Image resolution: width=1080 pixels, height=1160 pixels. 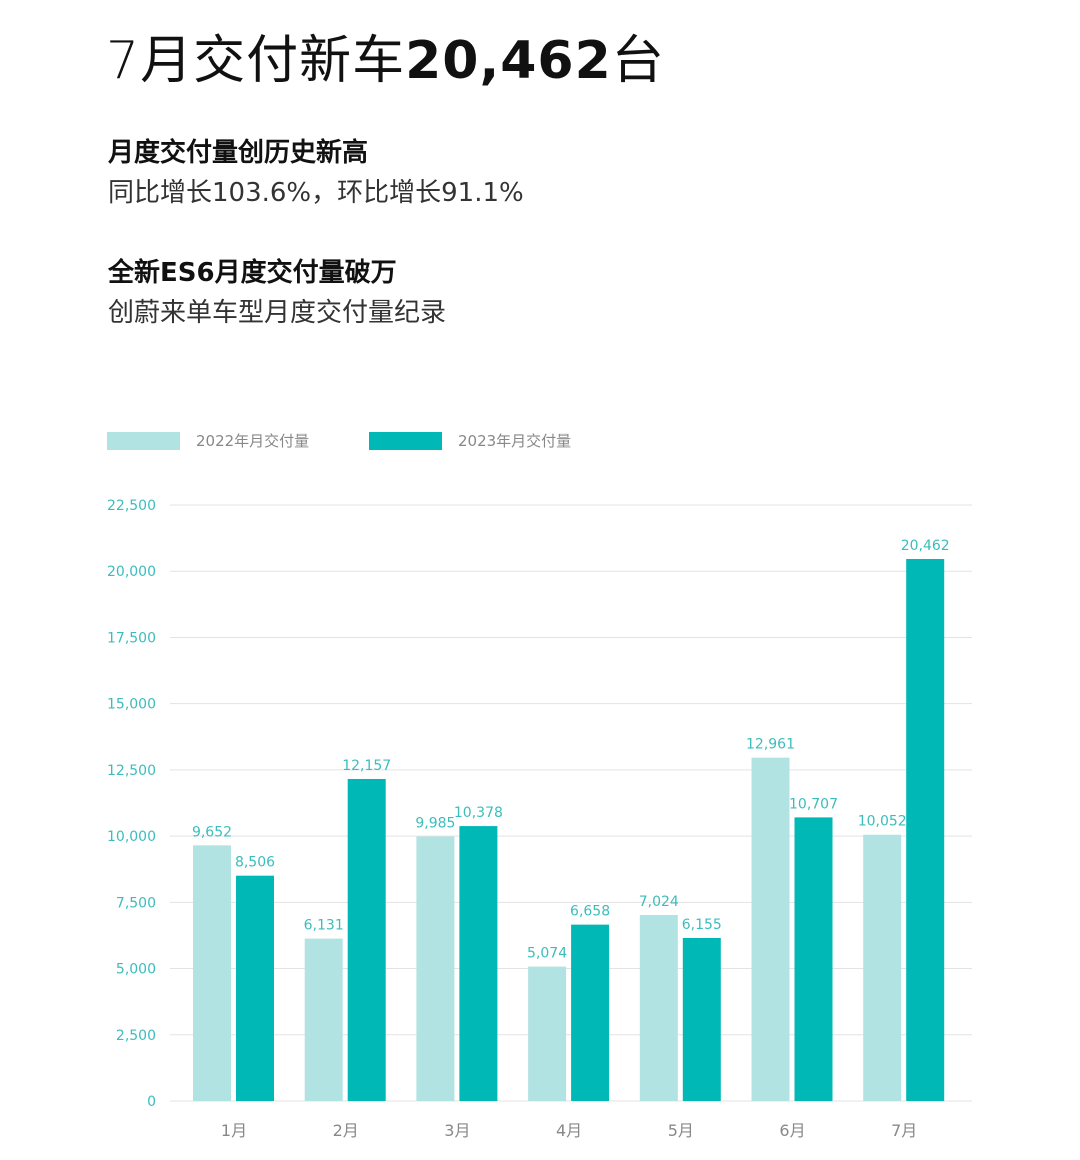 I want to click on x-tick-label: 4月, so click(x=569, y=1130).